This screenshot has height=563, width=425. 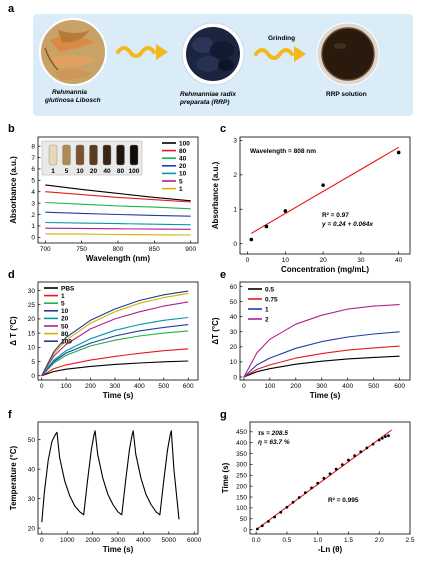 I want to click on x-tick-label: 500, so click(x=373, y=386).